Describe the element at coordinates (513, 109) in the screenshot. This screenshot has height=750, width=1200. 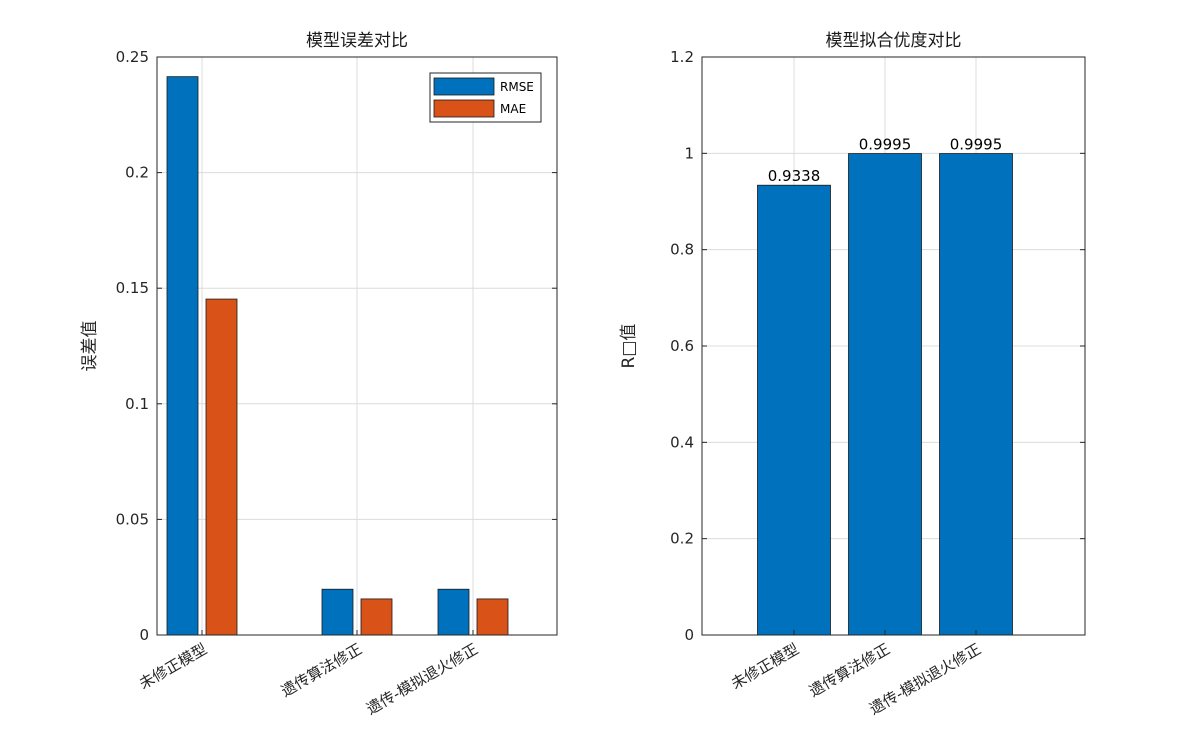
I see `legend-label: MAE` at that location.